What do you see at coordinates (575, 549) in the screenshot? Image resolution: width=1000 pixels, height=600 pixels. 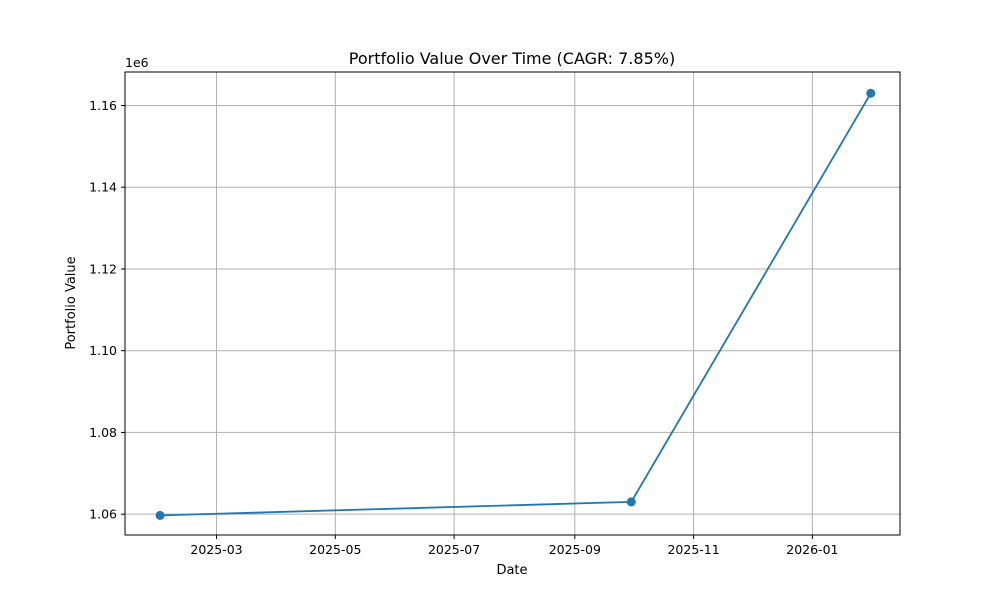 I see `x-tick-label: 2025-09` at bounding box center [575, 549].